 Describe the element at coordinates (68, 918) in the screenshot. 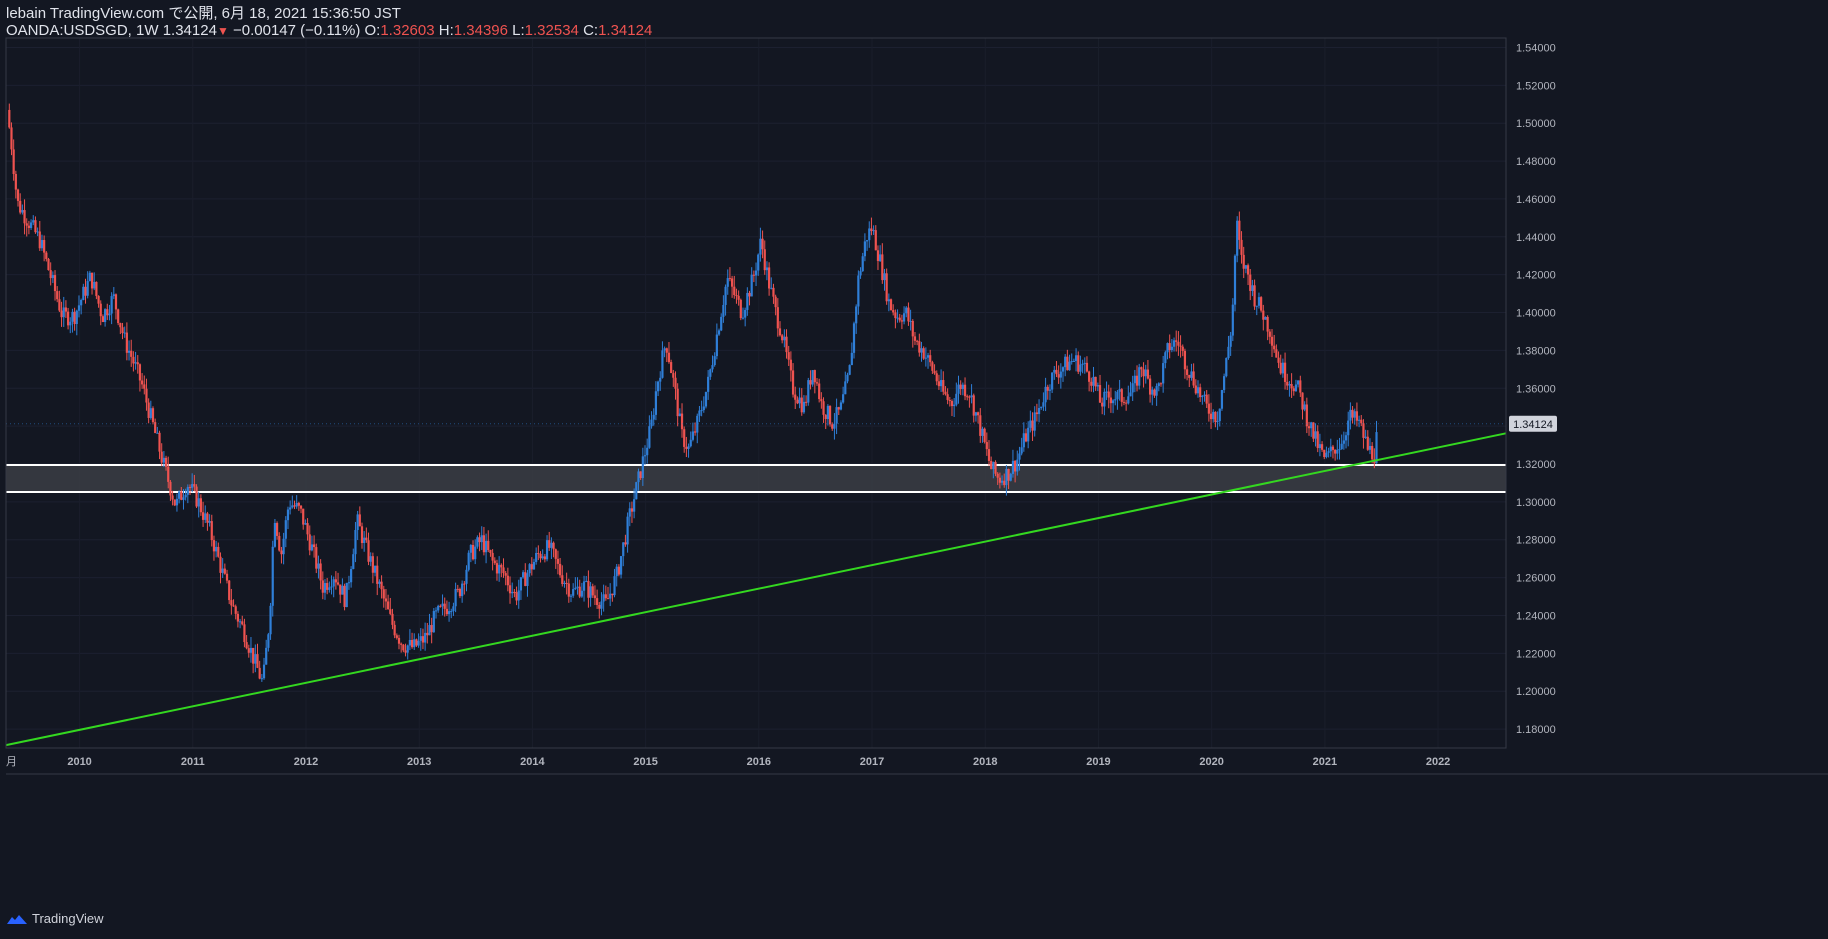

I see `tradingview-brand: TradingView` at that location.